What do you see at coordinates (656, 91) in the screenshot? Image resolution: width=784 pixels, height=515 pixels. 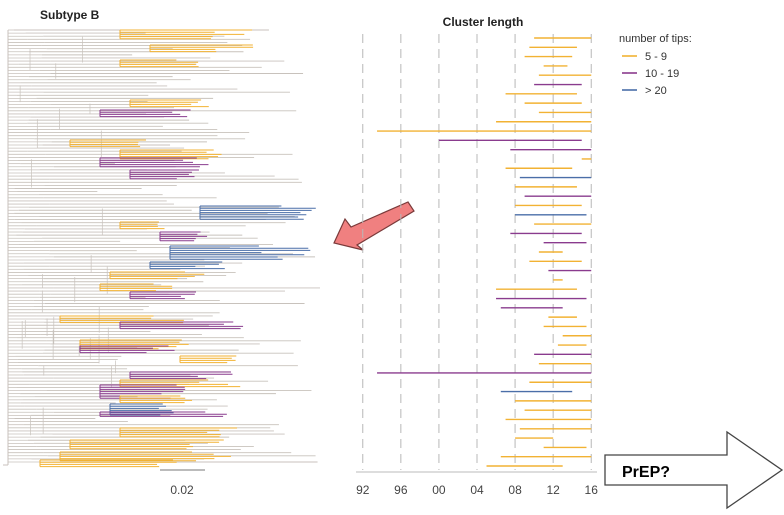 I see `legend-label: > 20` at bounding box center [656, 91].